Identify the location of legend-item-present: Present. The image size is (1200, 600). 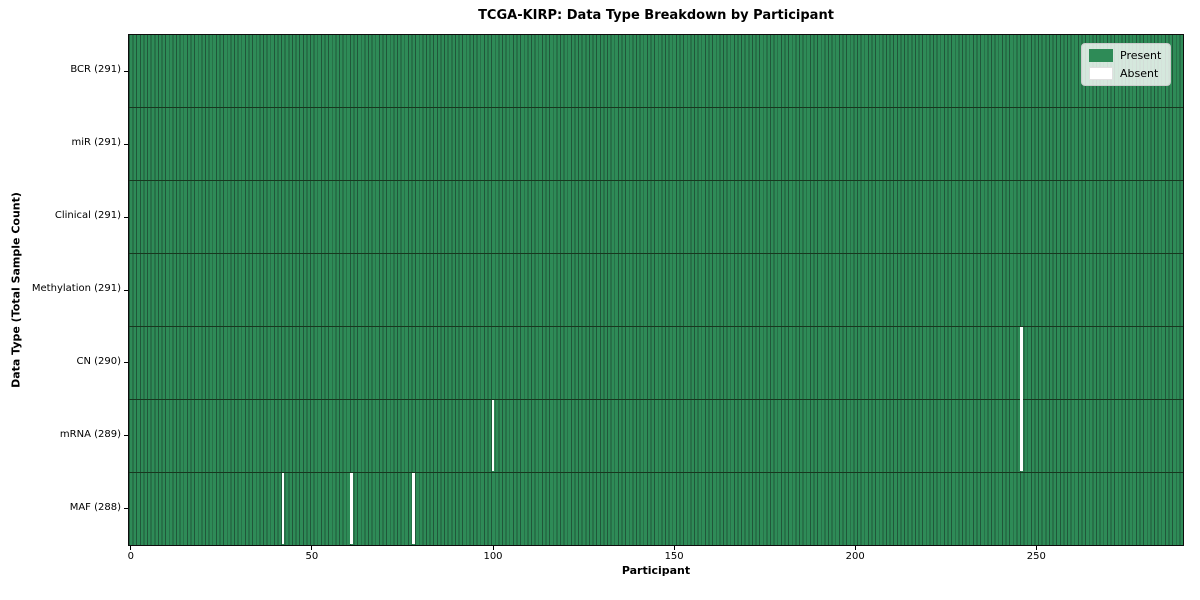
(1125, 55).